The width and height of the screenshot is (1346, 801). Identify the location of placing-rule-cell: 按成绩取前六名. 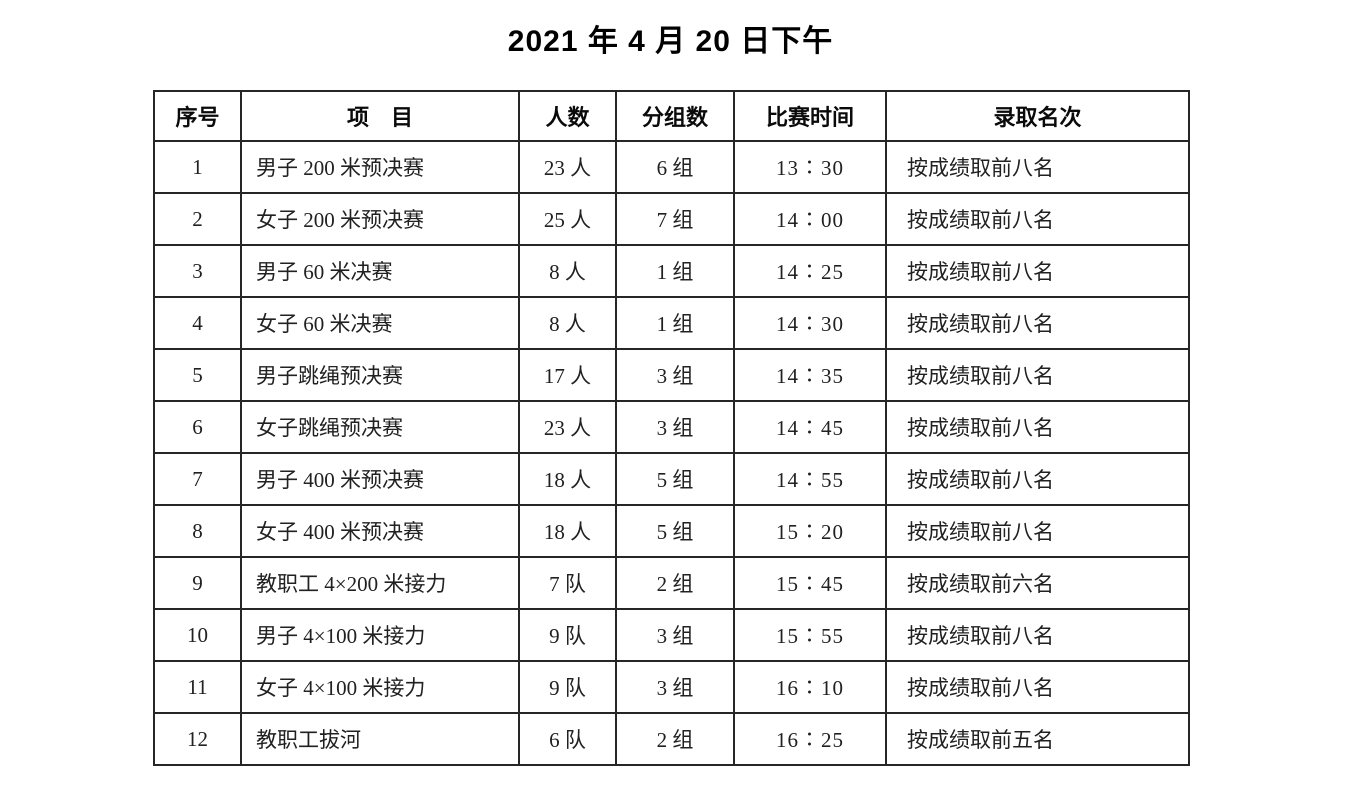
(1037, 583).